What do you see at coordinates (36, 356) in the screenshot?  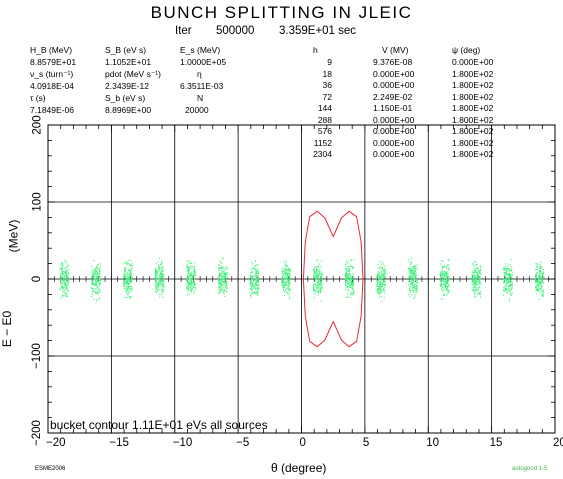 I see `y-tick-label: −100` at bounding box center [36, 356].